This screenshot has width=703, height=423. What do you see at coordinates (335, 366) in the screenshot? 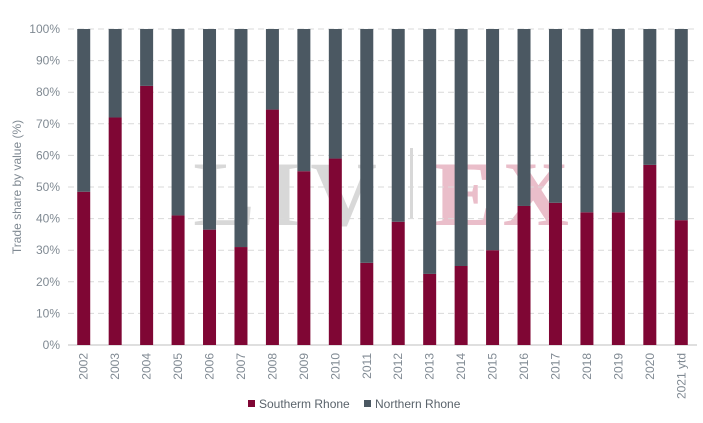
I see `x-tick-label: 2010` at bounding box center [335, 366].